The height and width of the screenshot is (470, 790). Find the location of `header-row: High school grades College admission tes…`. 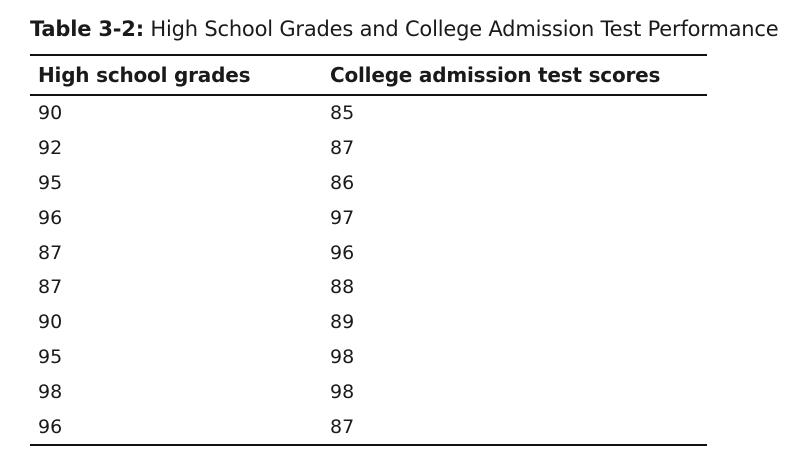

header-row: High school grades College admission tes… is located at coordinates (368, 75).